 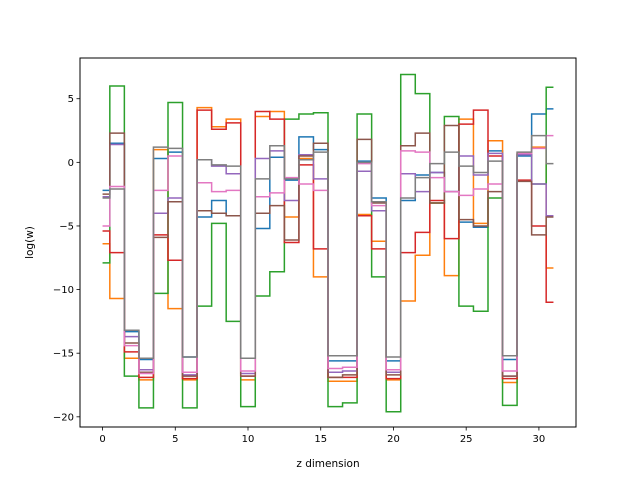 I want to click on y-tick-label: −5, so click(x=66, y=226).